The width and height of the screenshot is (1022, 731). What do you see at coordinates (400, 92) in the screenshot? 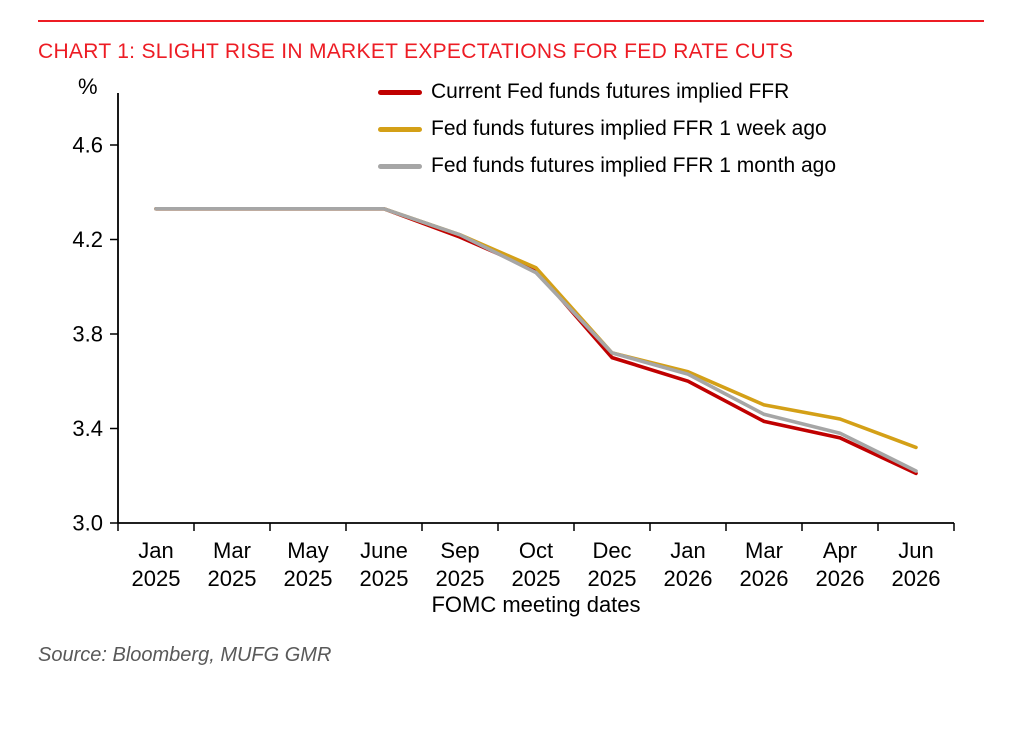
I see `legend-swatch-current` at bounding box center [400, 92].